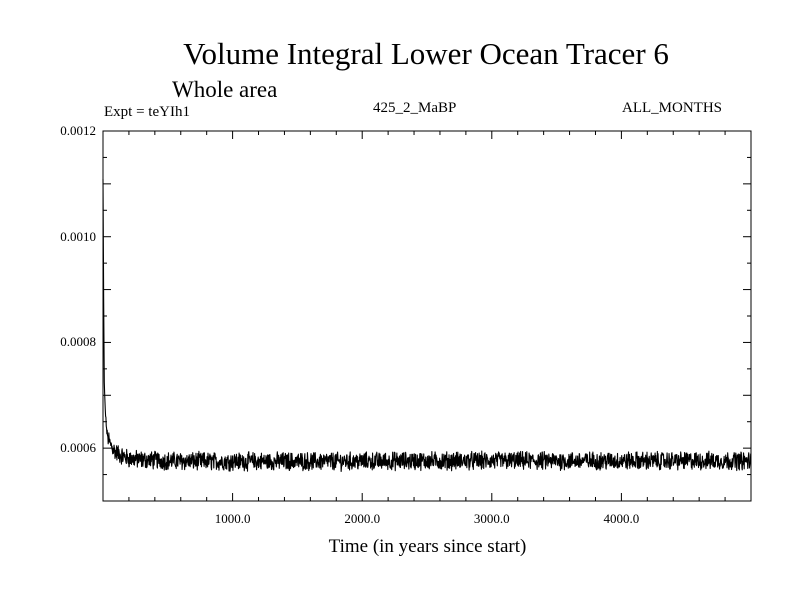 This screenshot has width=800, height=600. Describe the element at coordinates (232, 518) in the screenshot. I see `x-tick-label: 1000.0` at that location.